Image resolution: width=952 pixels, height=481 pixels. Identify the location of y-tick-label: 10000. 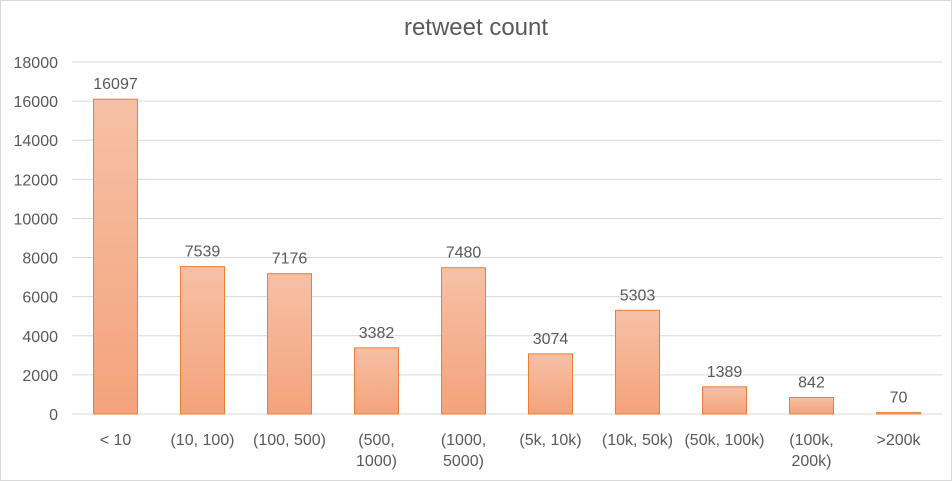
(36, 219).